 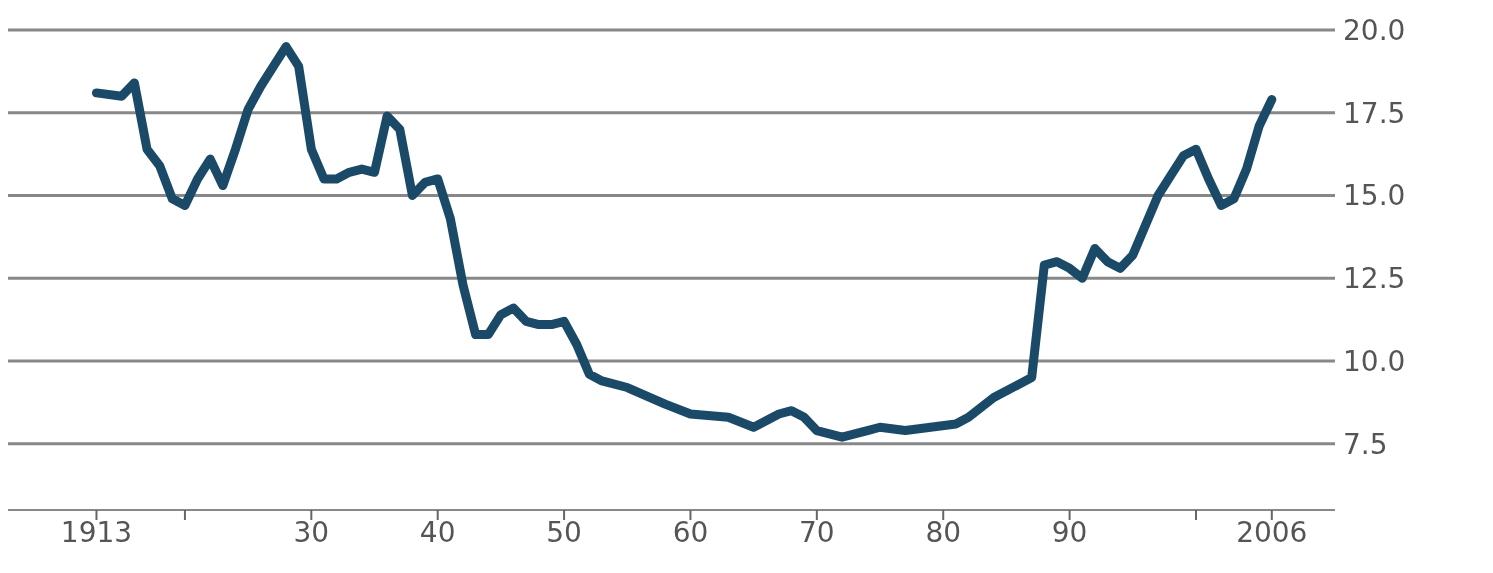 What do you see at coordinates (1374, 361) in the screenshot?
I see `y-tick-label: 10.0` at bounding box center [1374, 361].